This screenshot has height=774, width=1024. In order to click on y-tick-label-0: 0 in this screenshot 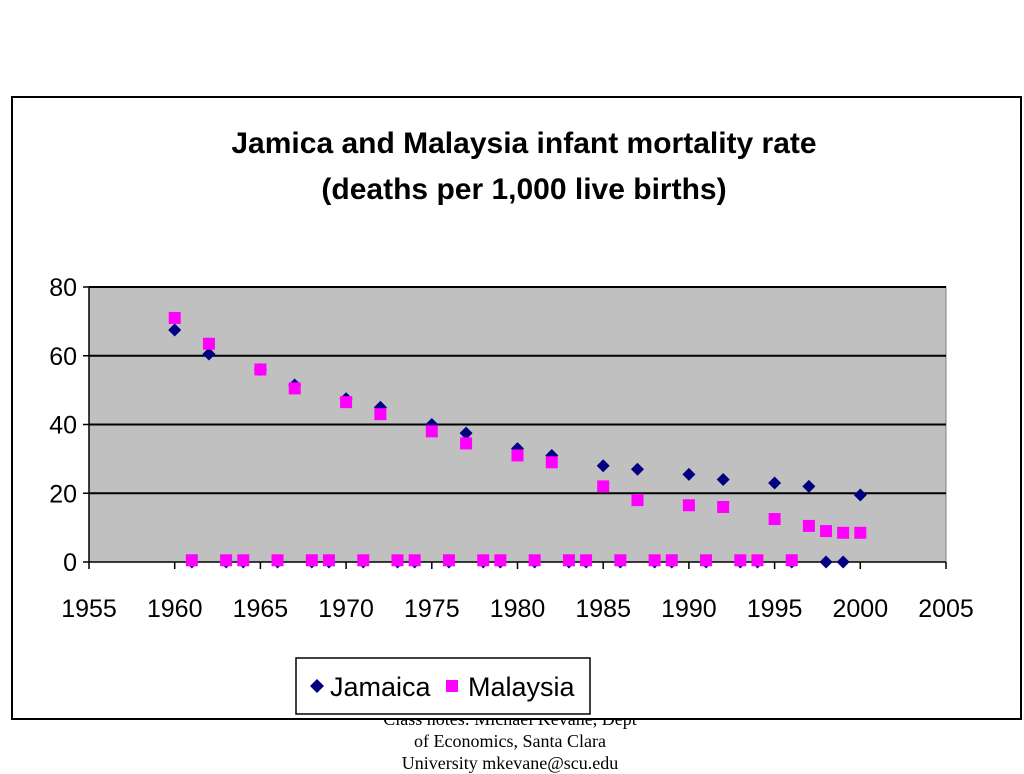, I will do `click(70, 563)`.